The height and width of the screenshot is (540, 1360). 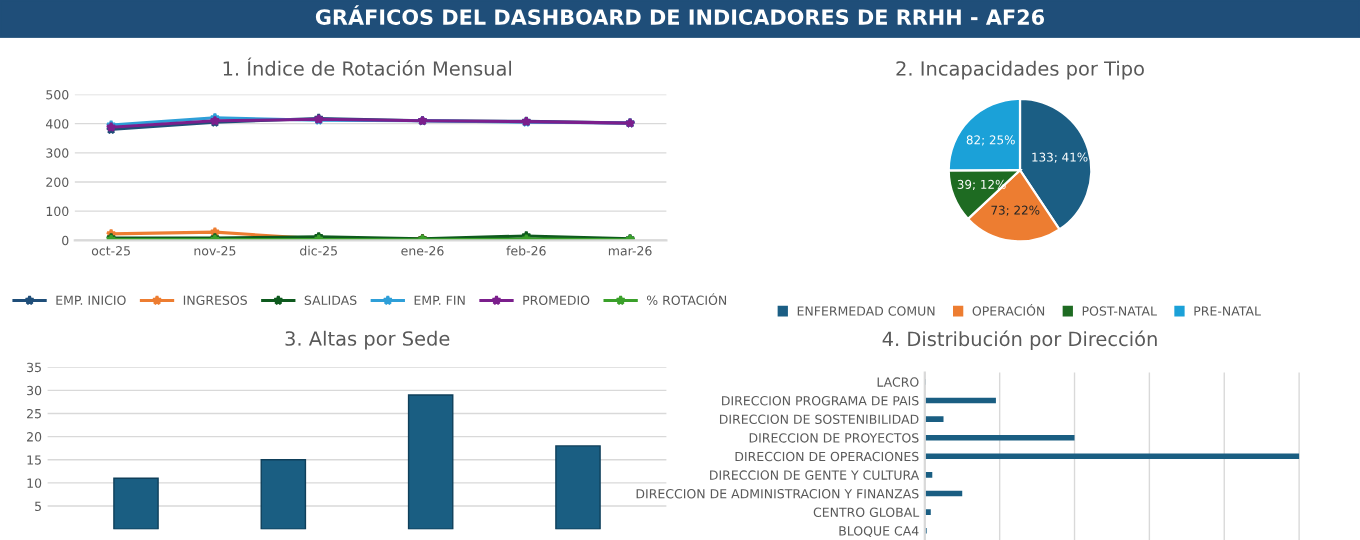 I want to click on chart-title: 4. Distribución por Dirección, so click(x=1019, y=340).